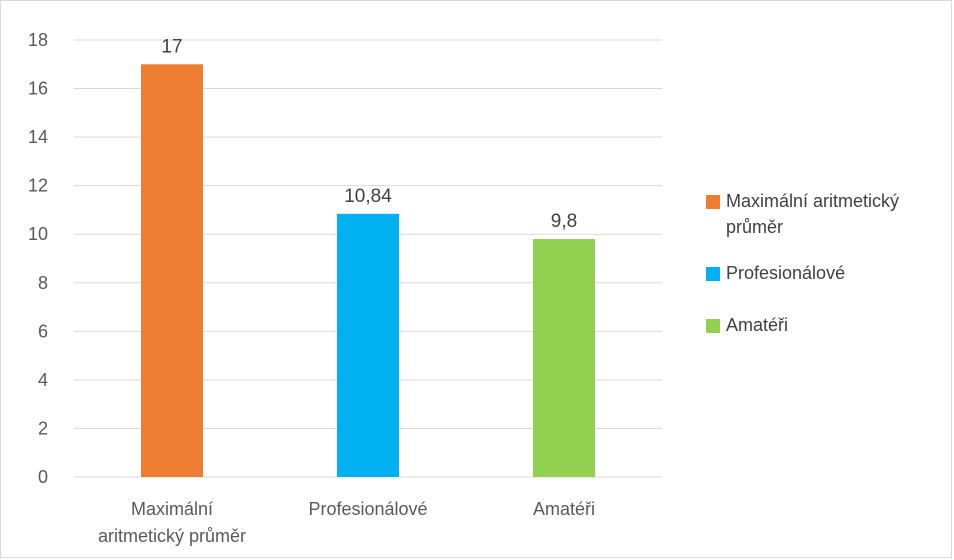  What do you see at coordinates (38, 258) in the screenshot?
I see `y-axis-ticks: 0 2 4 6 8 10 12 14 16 18` at bounding box center [38, 258].